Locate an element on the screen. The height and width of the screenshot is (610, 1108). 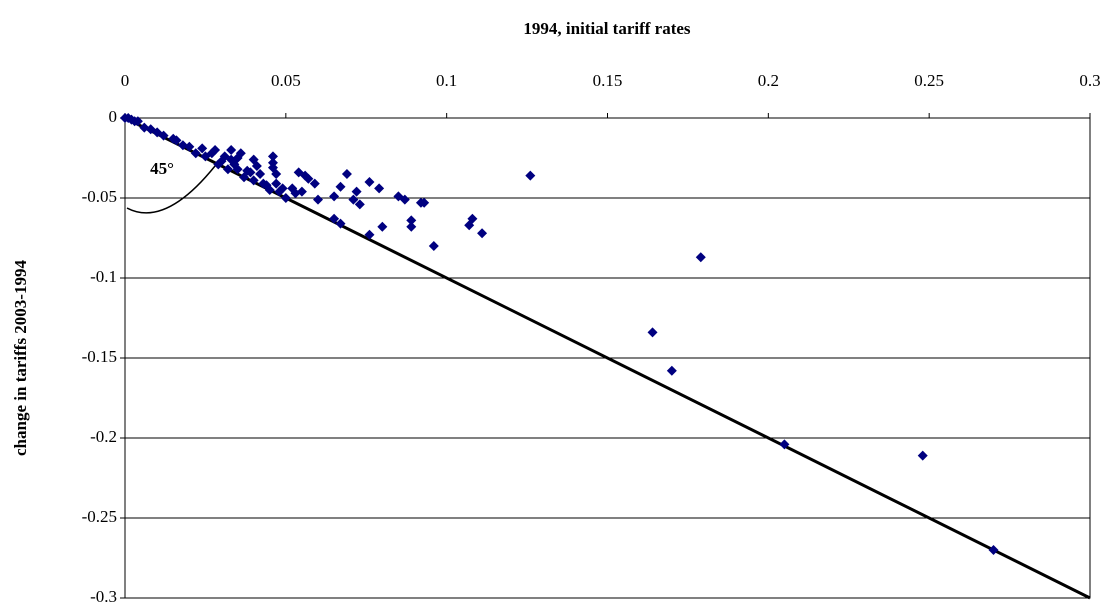
y-tick-label: -0.1 is located at coordinates (103, 276).